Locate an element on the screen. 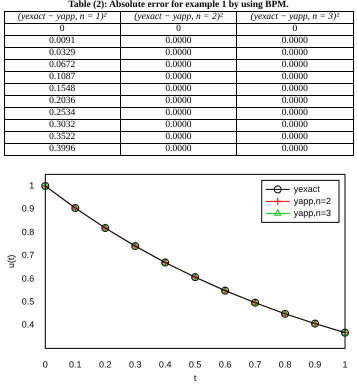 Image resolution: width=357 pixels, height=386 pixels. text: 0.0091 is located at coordinates (62, 41).